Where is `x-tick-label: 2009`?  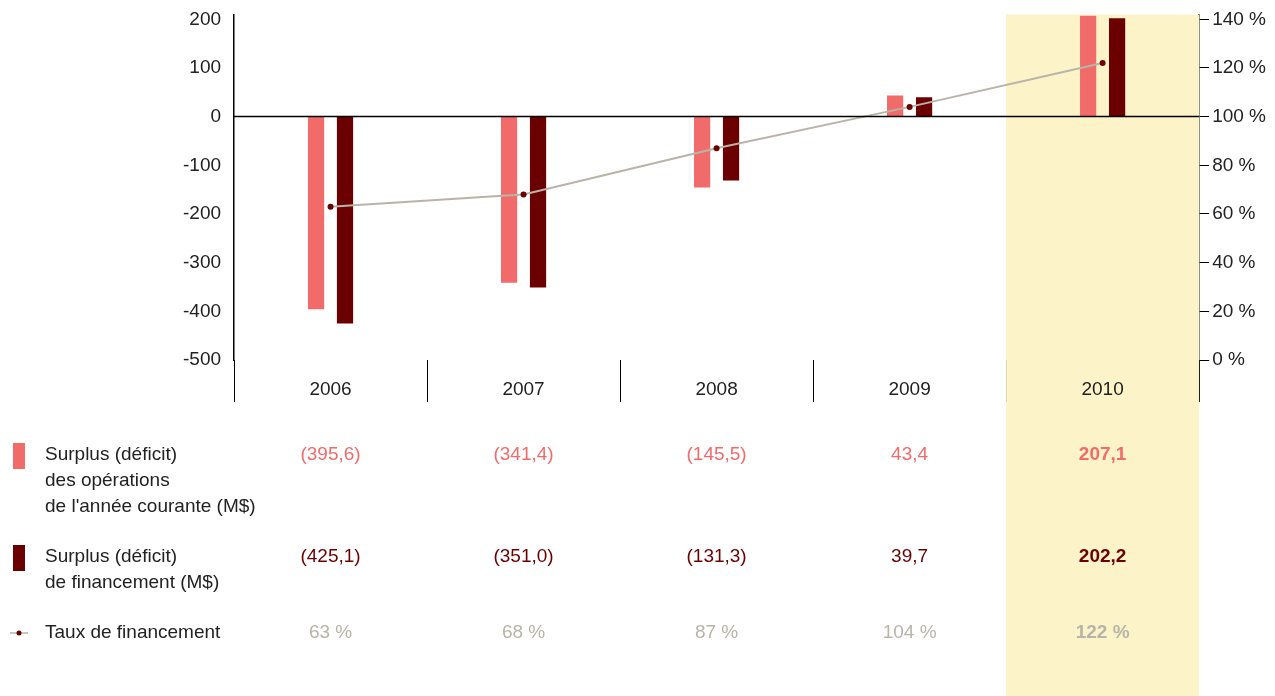
x-tick-label: 2009 is located at coordinates (909, 389).